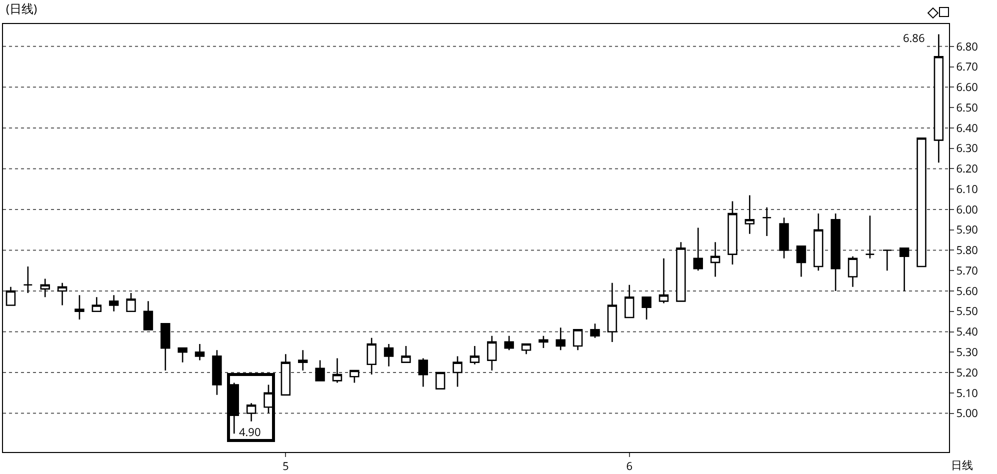  Describe the element at coordinates (967, 67) in the screenshot. I see `y-tick-label: 6.70` at that location.